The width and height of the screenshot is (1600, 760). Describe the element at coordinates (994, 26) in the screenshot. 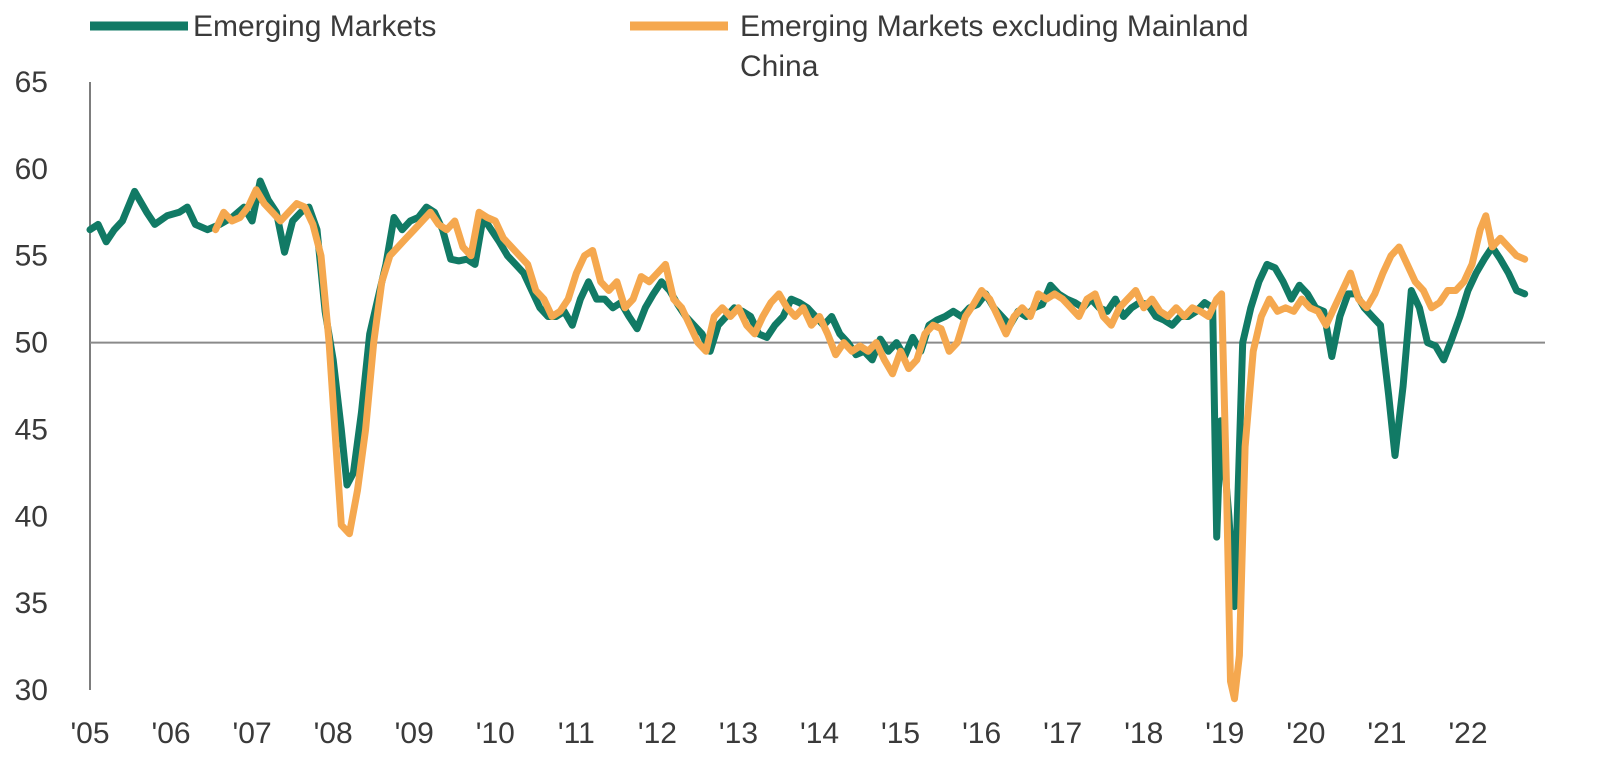

I see `legend-label-line-1: Emerging Markets excluding Mainland` at that location.